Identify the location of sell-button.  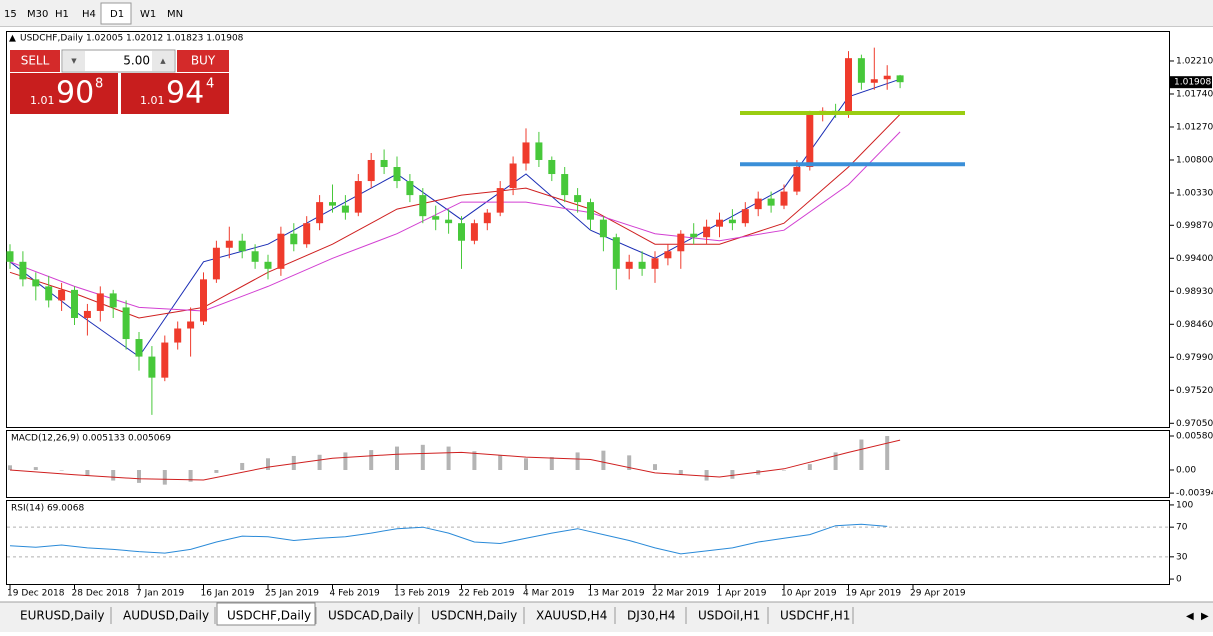
(35, 61).